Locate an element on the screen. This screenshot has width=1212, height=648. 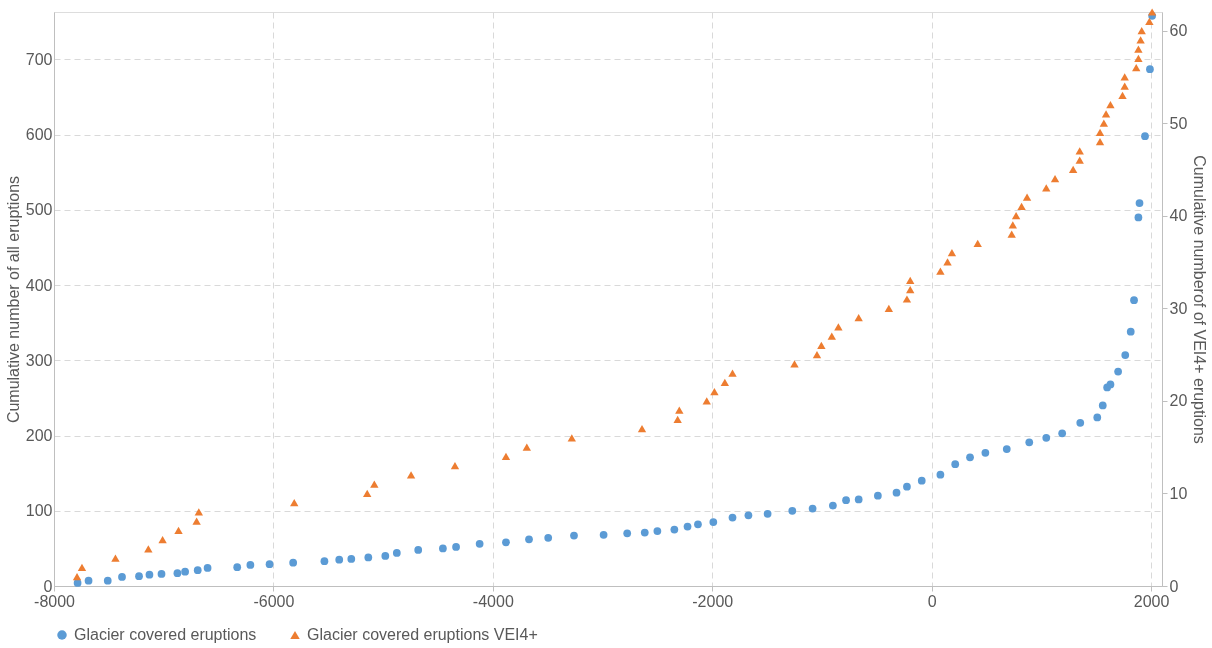
y2-tick-label: 40 is located at coordinates (1178, 216).